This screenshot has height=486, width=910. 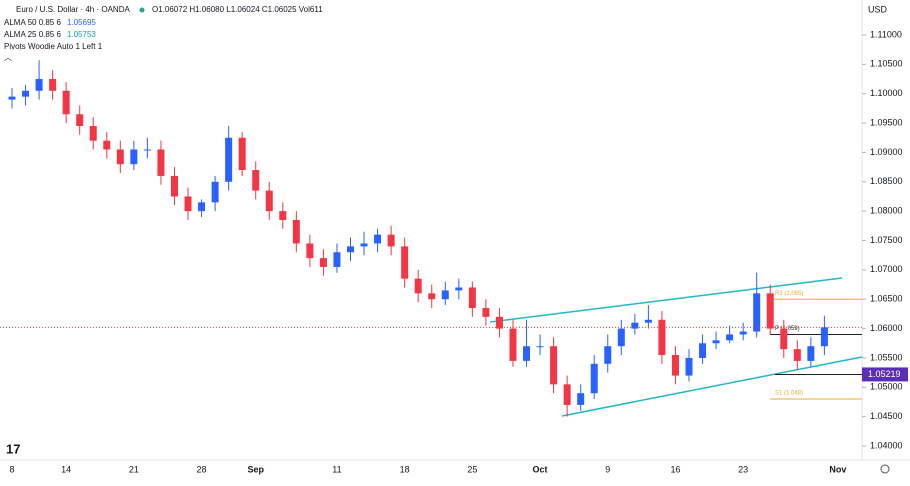 I want to click on x-tick-label: 25, so click(x=472, y=469).